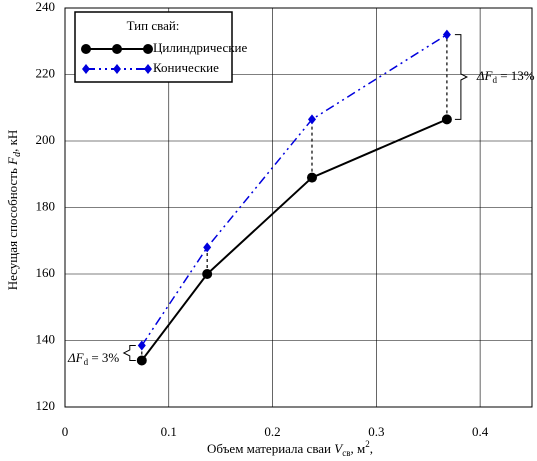 Image resolution: width=537 pixels, height=461 pixels. I want to click on x-tick-label: 0.1, so click(169, 431).